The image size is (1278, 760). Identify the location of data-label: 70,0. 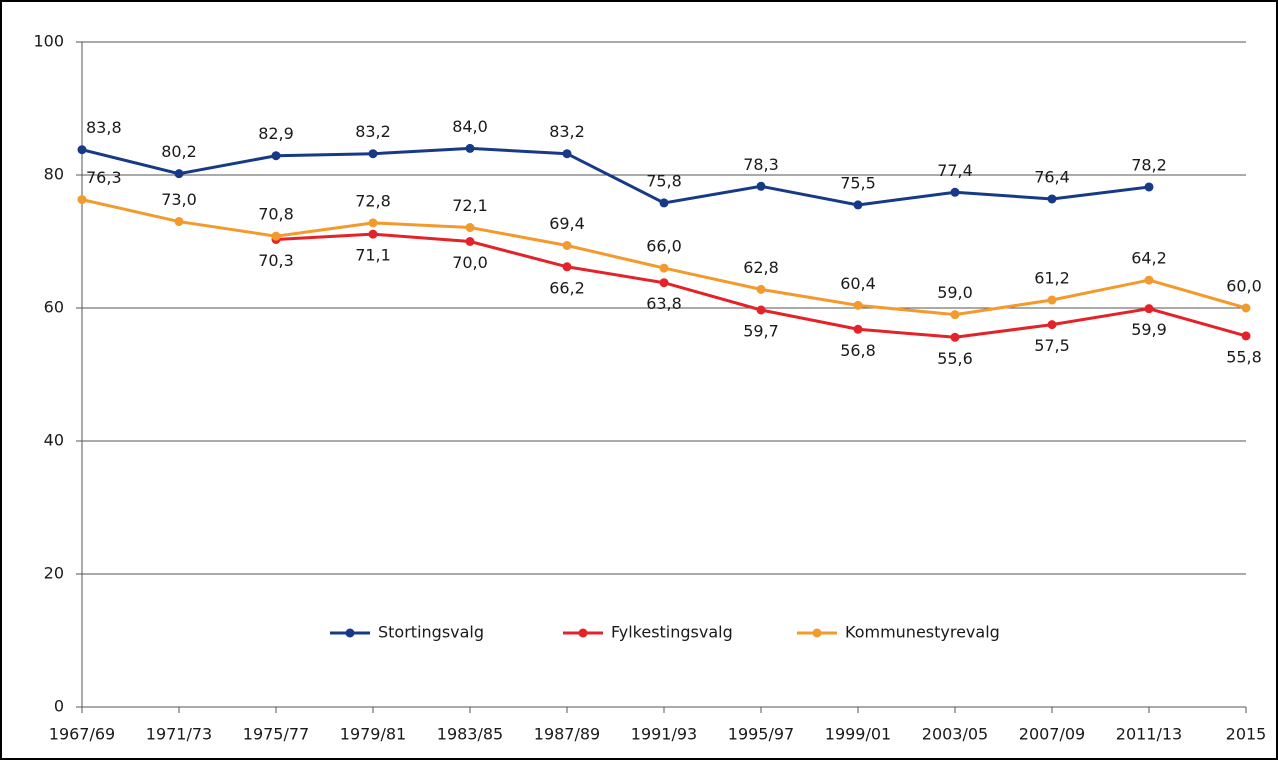
(470, 262).